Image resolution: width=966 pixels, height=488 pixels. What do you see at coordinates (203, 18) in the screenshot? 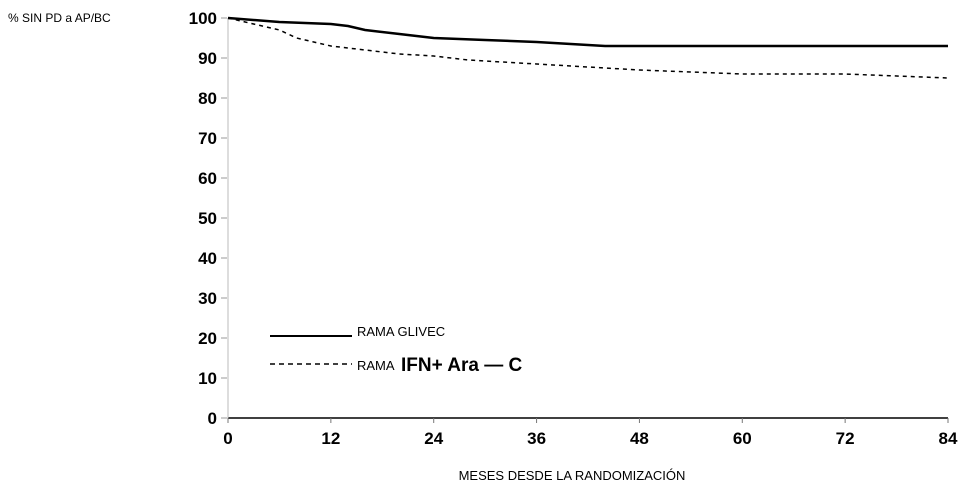
I see `y-tick-label: 100` at bounding box center [203, 18].